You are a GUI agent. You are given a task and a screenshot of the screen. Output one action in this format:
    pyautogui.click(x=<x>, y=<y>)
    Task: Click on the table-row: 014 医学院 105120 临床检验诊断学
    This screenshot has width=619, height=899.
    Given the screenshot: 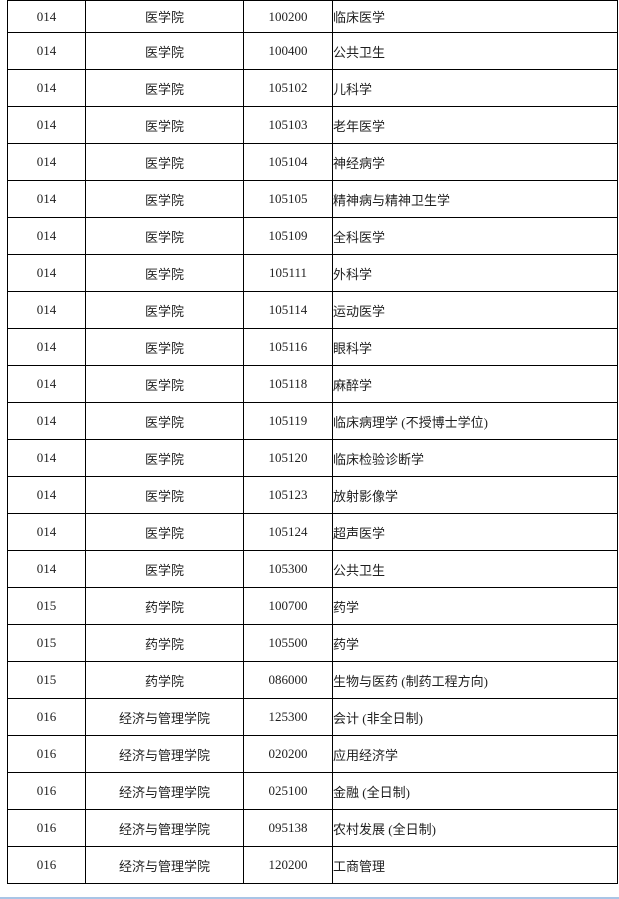 What is the action you would take?
    pyautogui.click(x=312, y=458)
    